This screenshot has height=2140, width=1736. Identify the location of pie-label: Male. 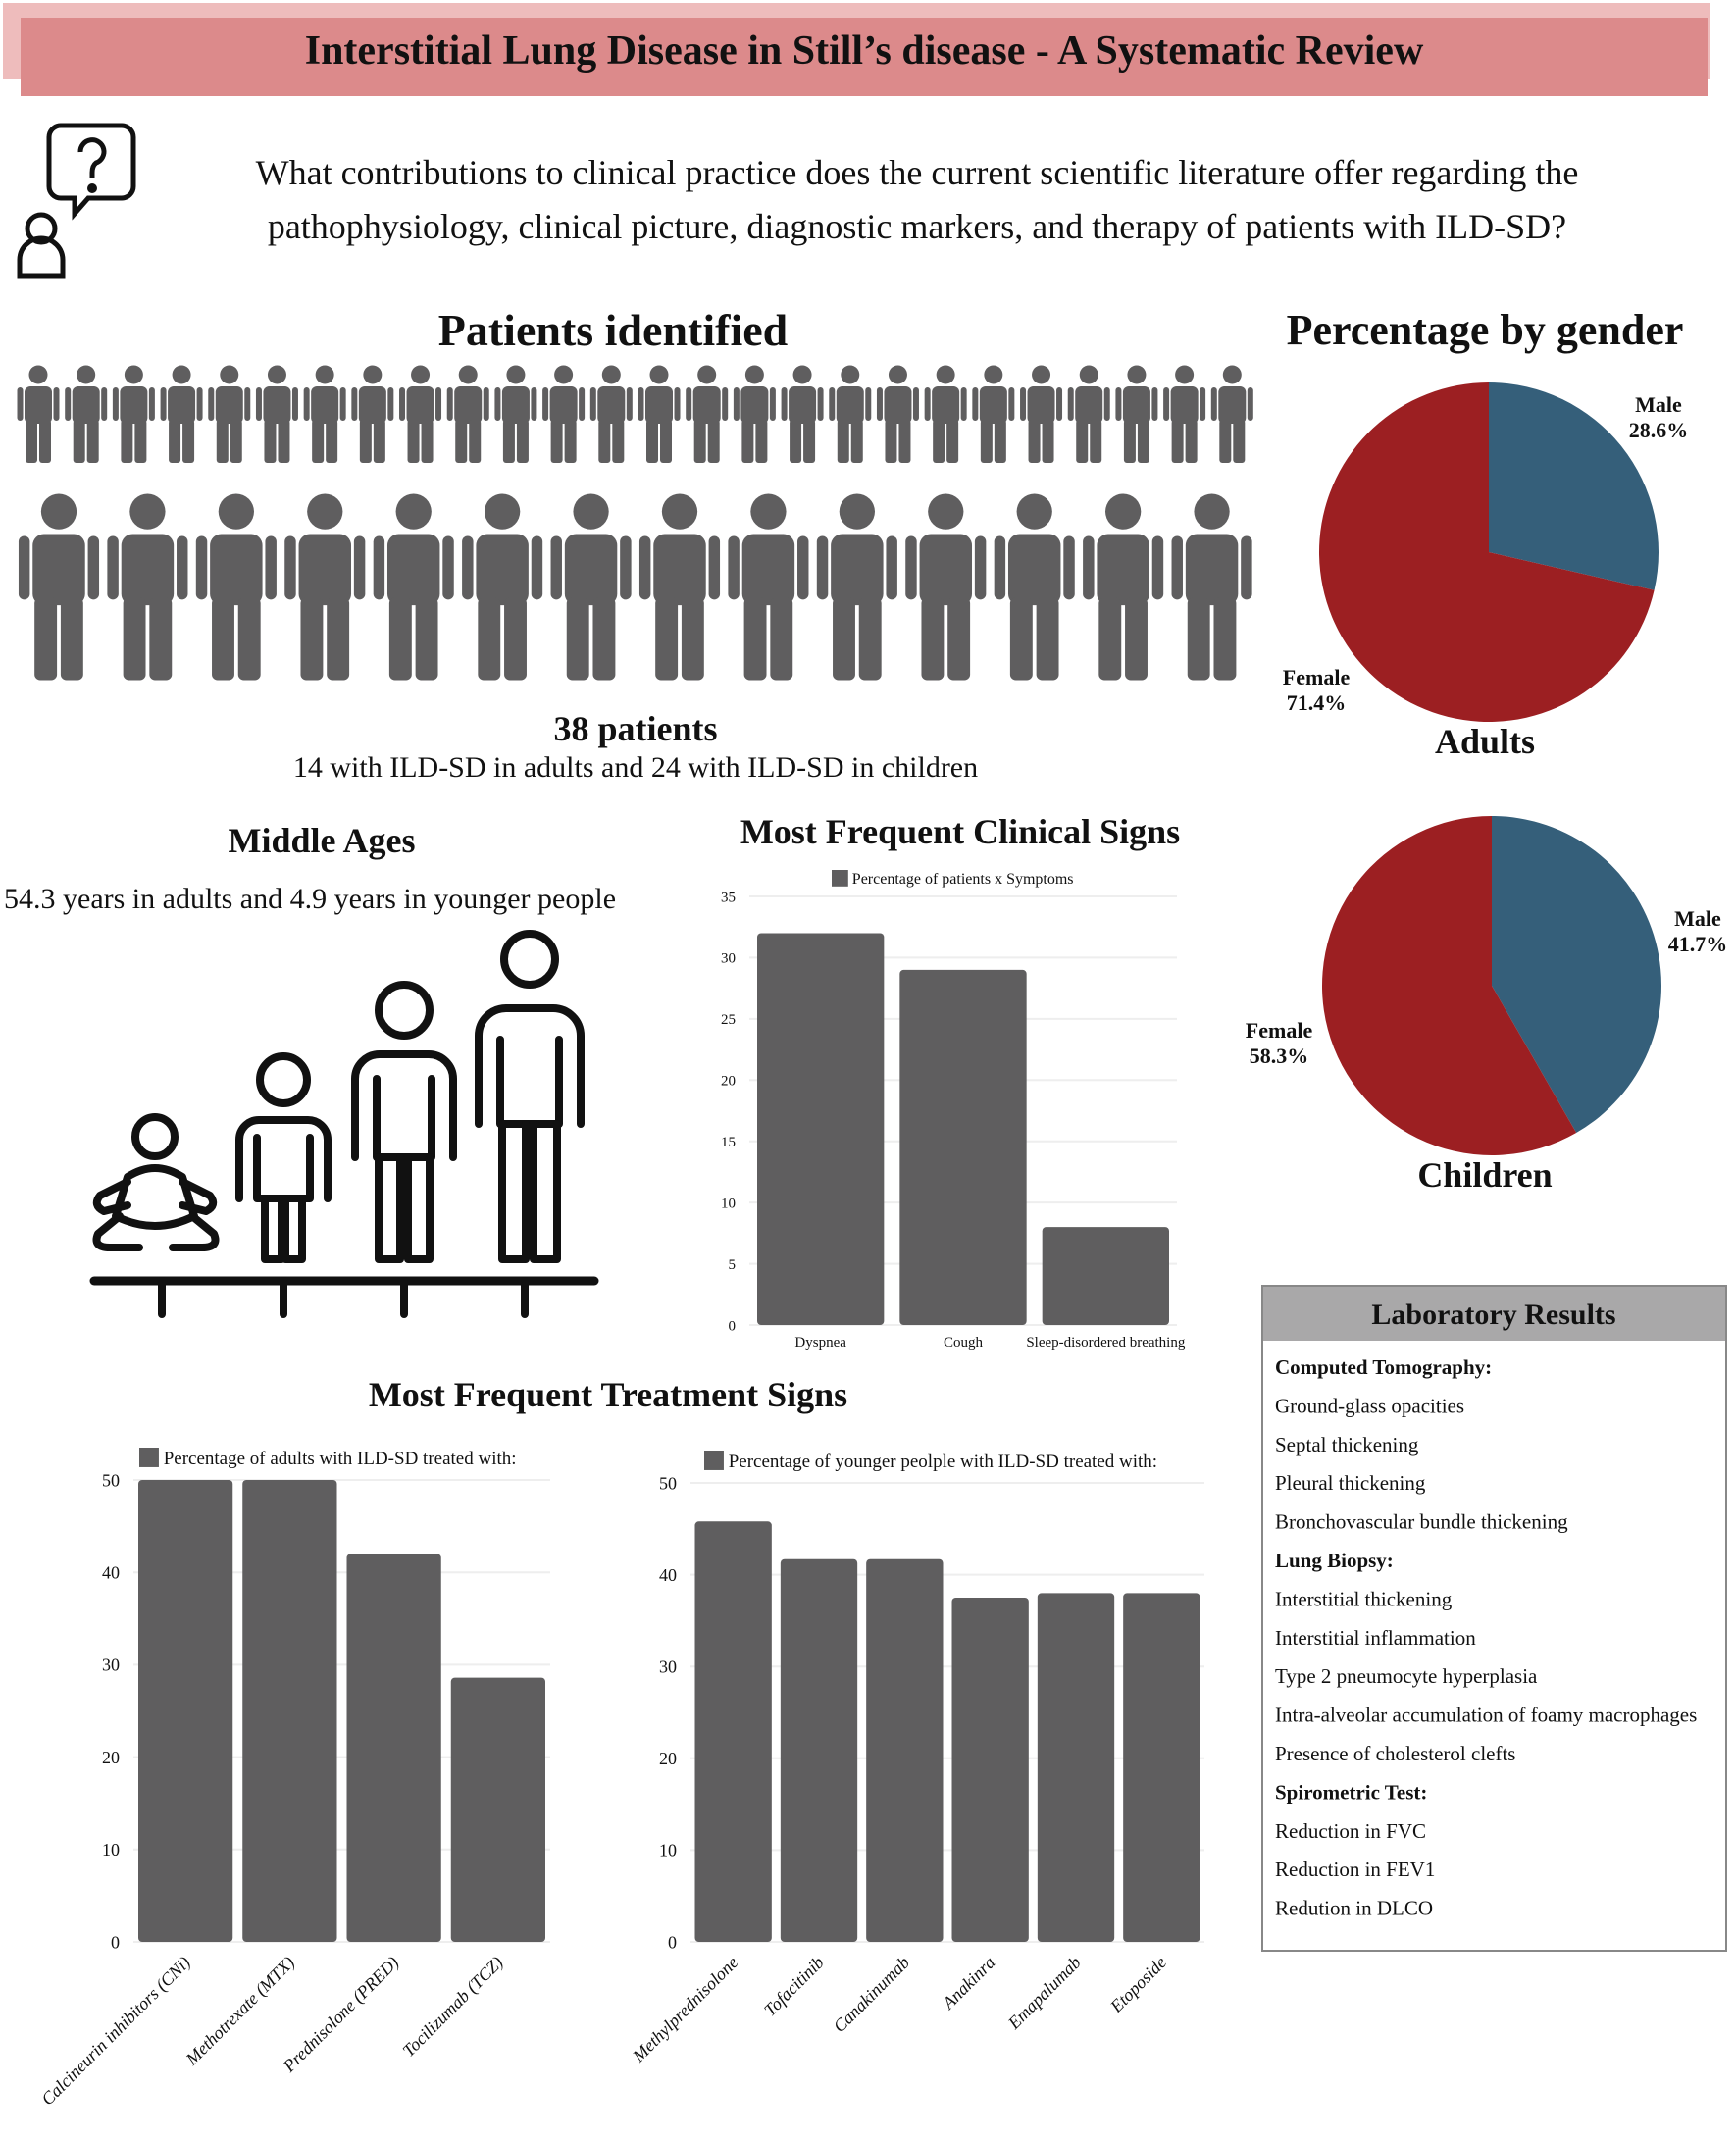
(1659, 404).